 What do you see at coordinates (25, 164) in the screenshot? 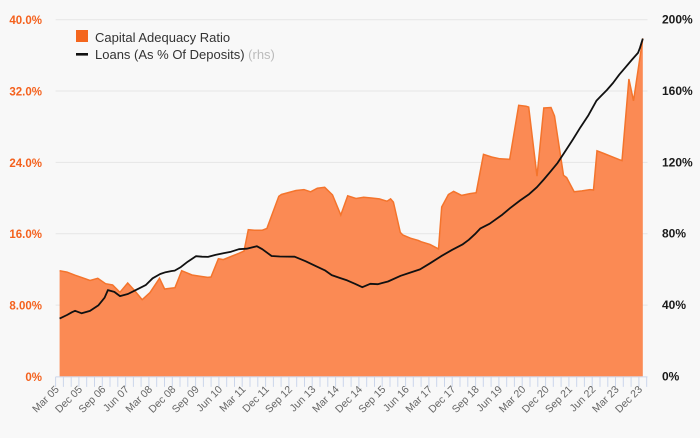
I see `svg-text: 24.0%` at bounding box center [25, 164].